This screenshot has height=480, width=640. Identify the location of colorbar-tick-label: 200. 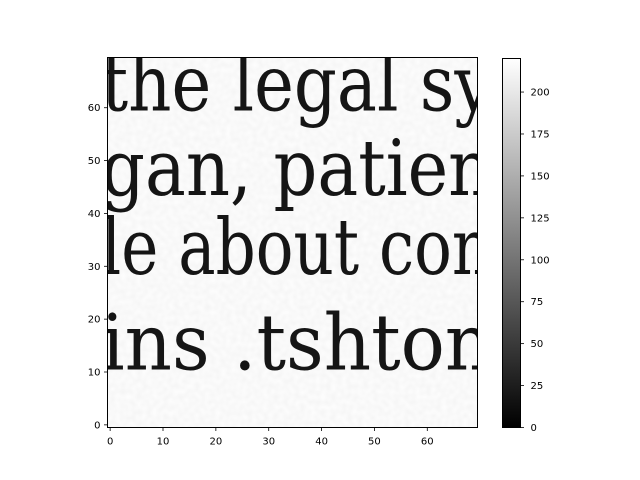
(540, 93).